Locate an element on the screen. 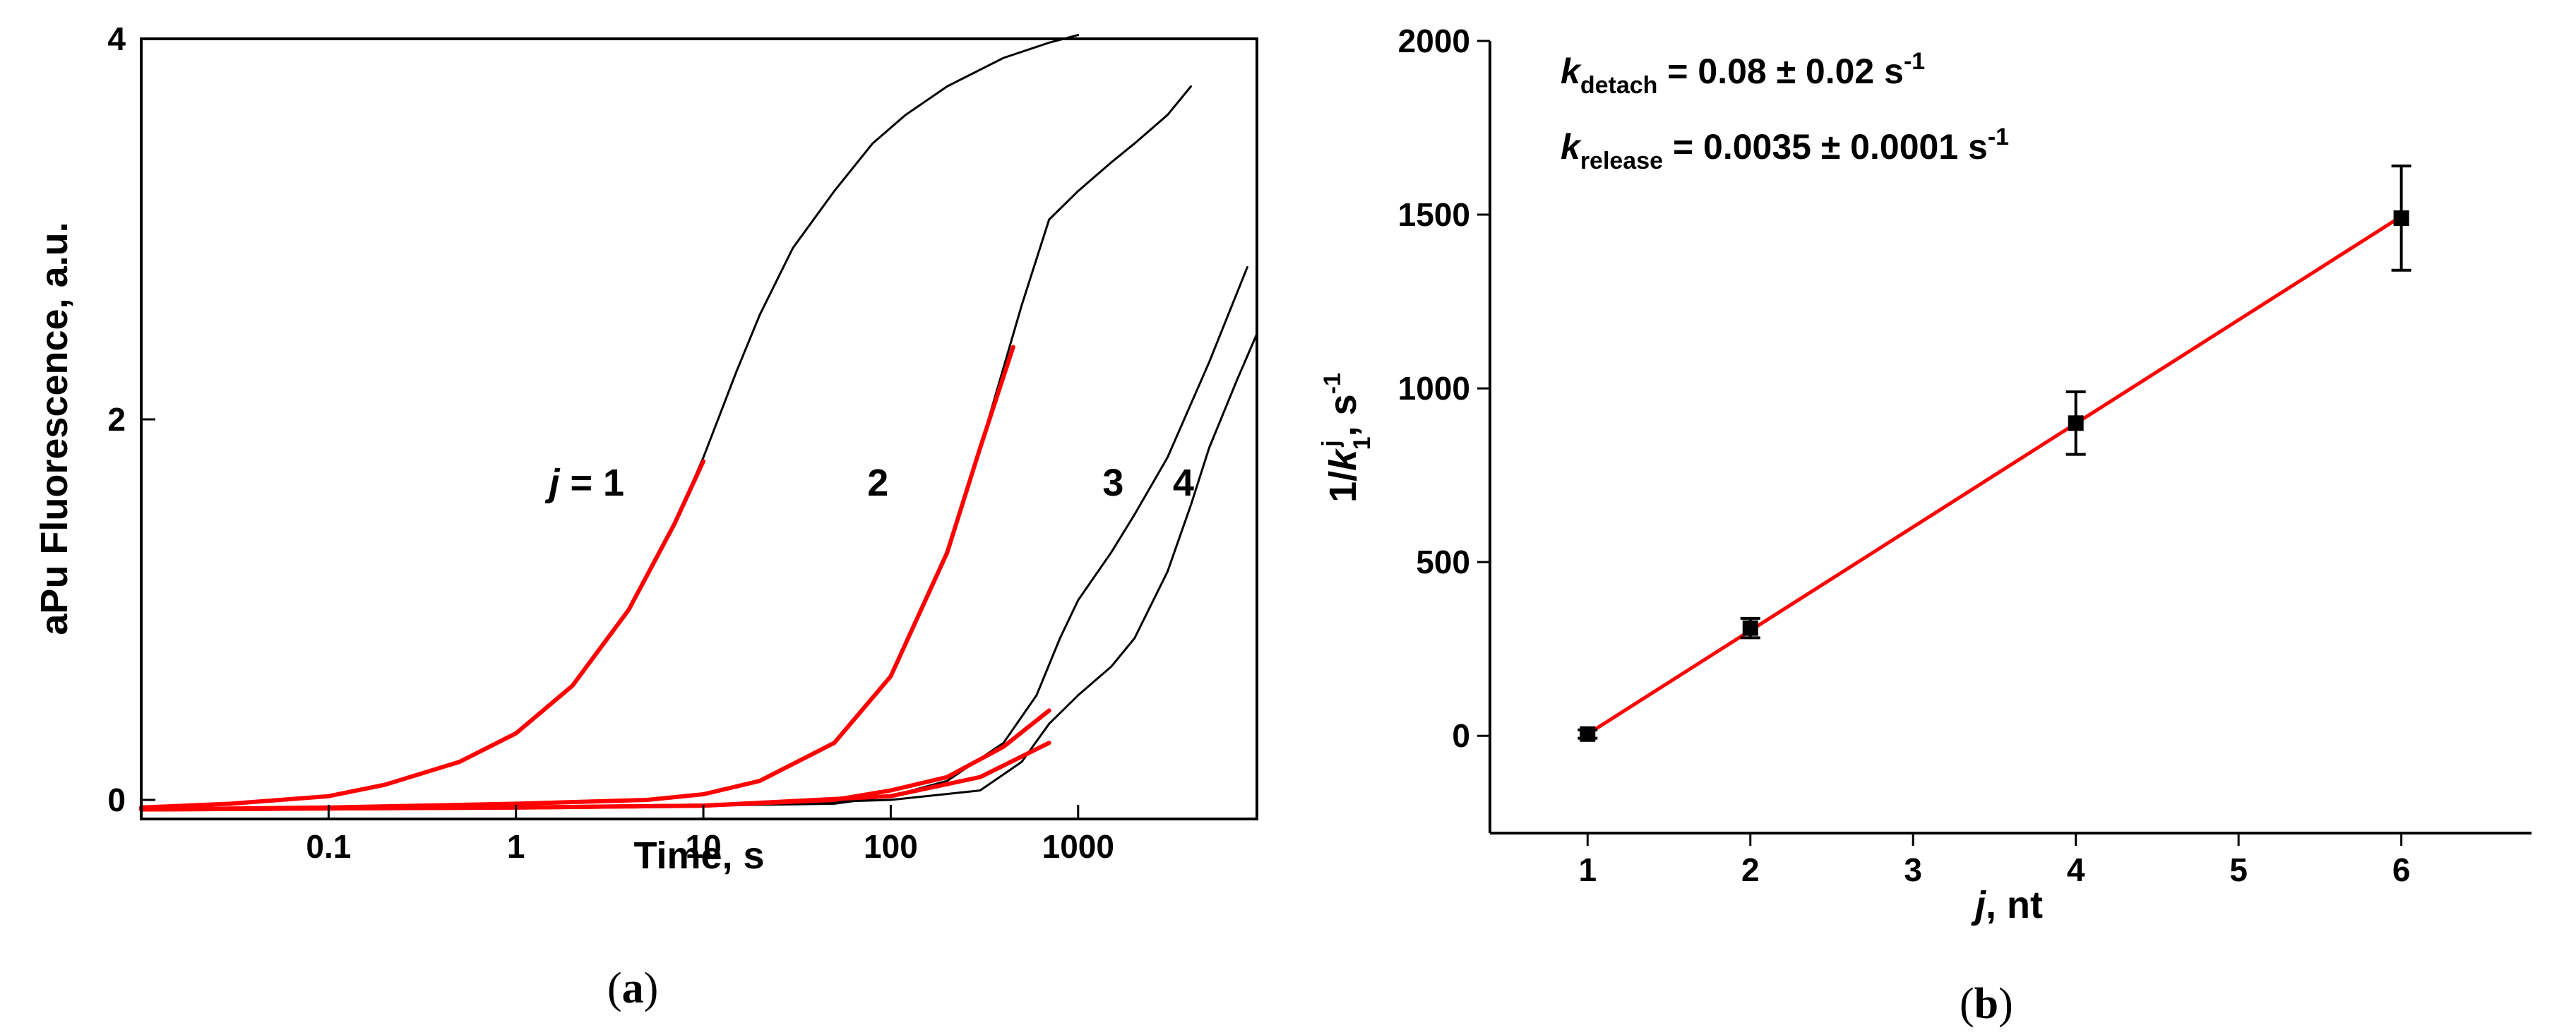  panel-b-annotation-release: krelease = 0.0035 ± 0.0001 s-1 is located at coordinates (1785, 149).